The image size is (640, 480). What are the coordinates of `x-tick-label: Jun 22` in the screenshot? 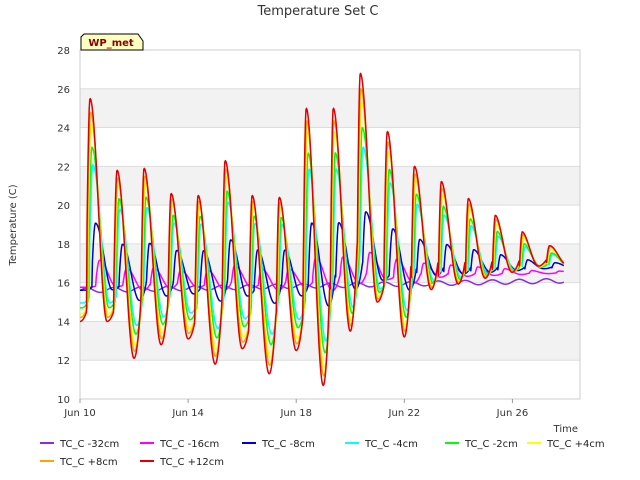 It's located at (404, 413).